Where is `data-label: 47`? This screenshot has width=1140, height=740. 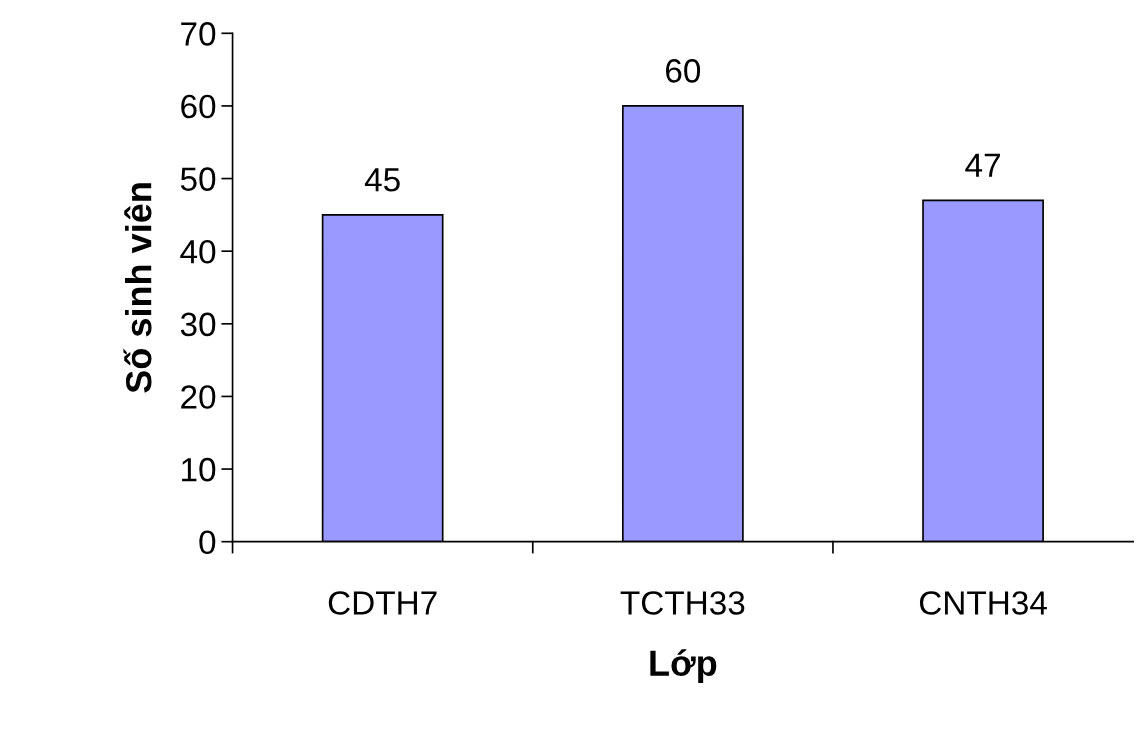 data-label: 47 is located at coordinates (982, 165).